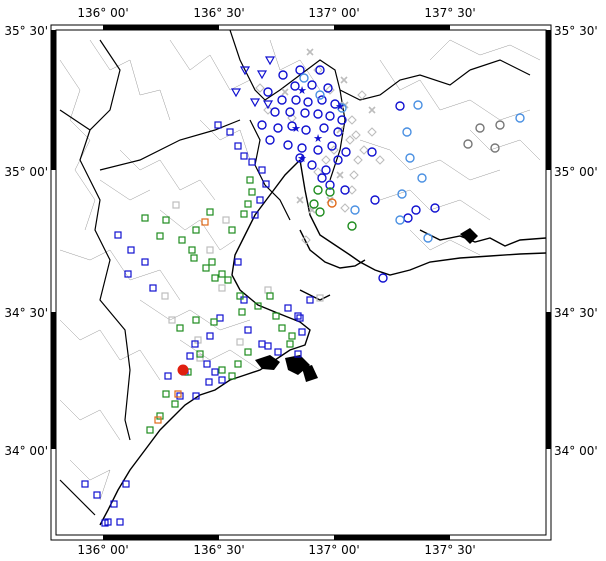 The height and width of the screenshot is (561, 606). What do you see at coordinates (183, 370) in the screenshot?
I see `station-red-filled-marker` at bounding box center [183, 370].